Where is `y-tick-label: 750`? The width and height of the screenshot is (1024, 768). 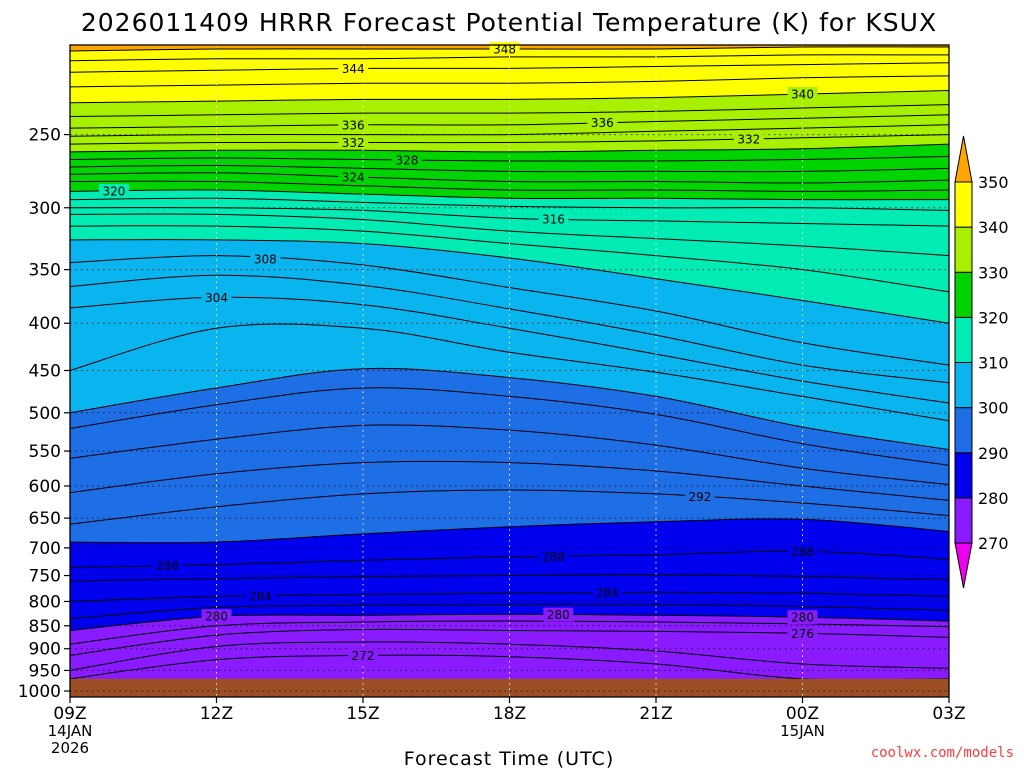 y-tick-label: 750 is located at coordinates (45, 577).